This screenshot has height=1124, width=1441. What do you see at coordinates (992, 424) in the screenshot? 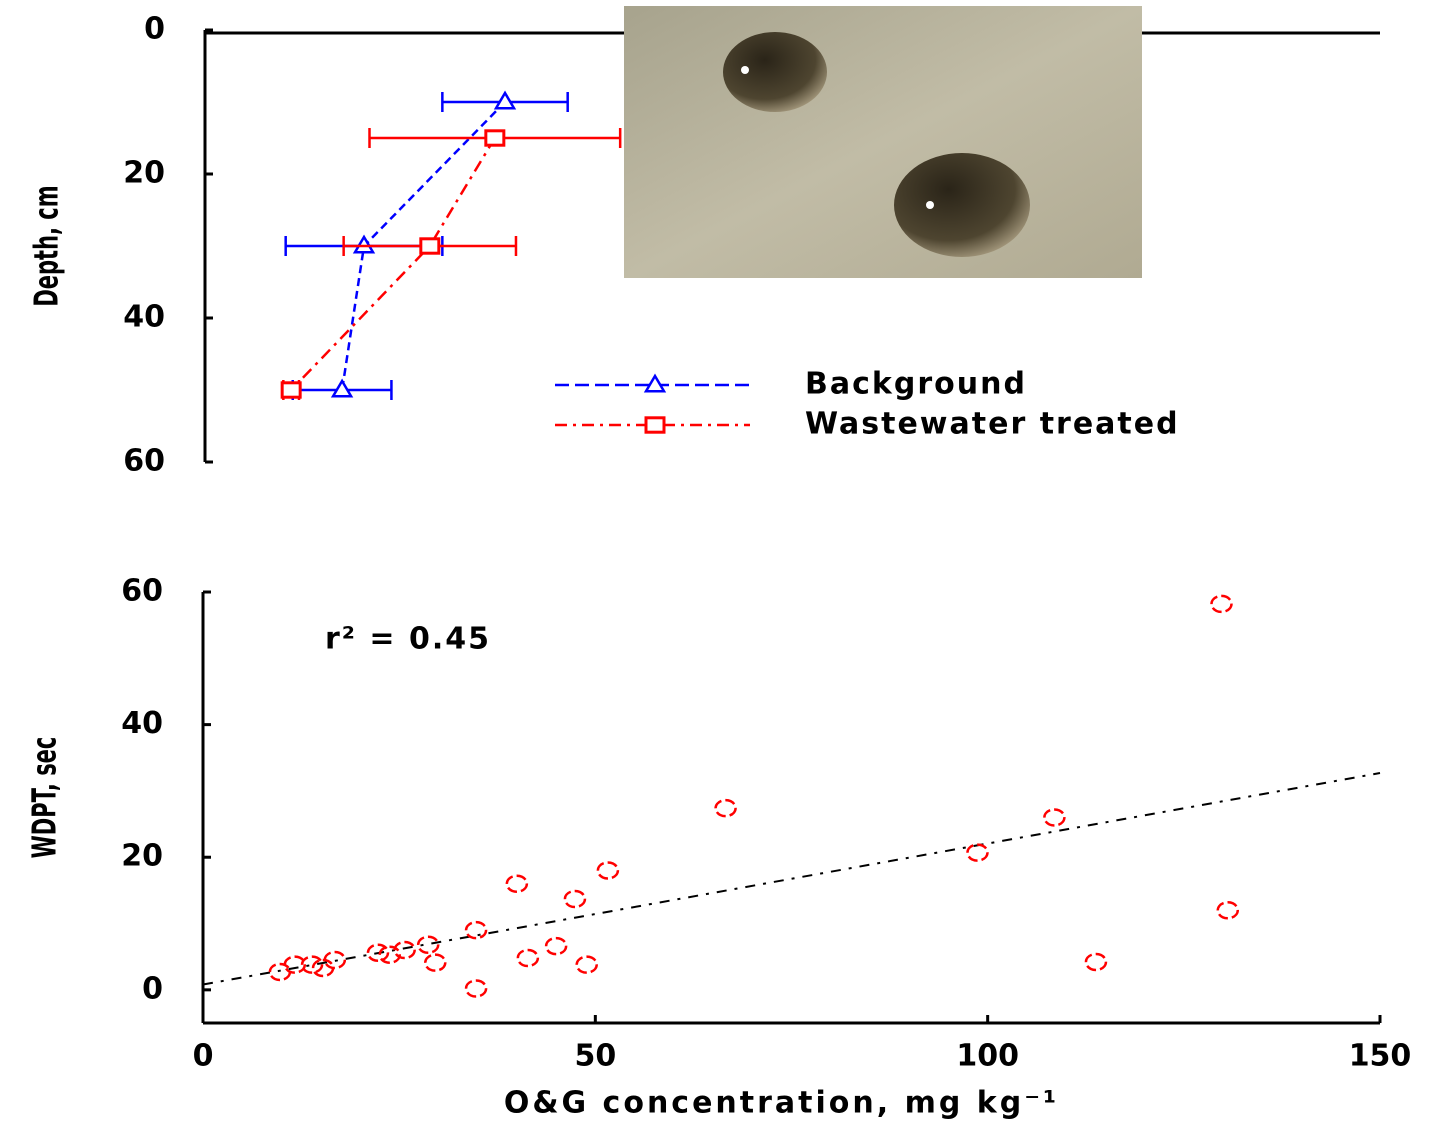
I see `legend-label: Wastewater treated` at bounding box center [992, 424].